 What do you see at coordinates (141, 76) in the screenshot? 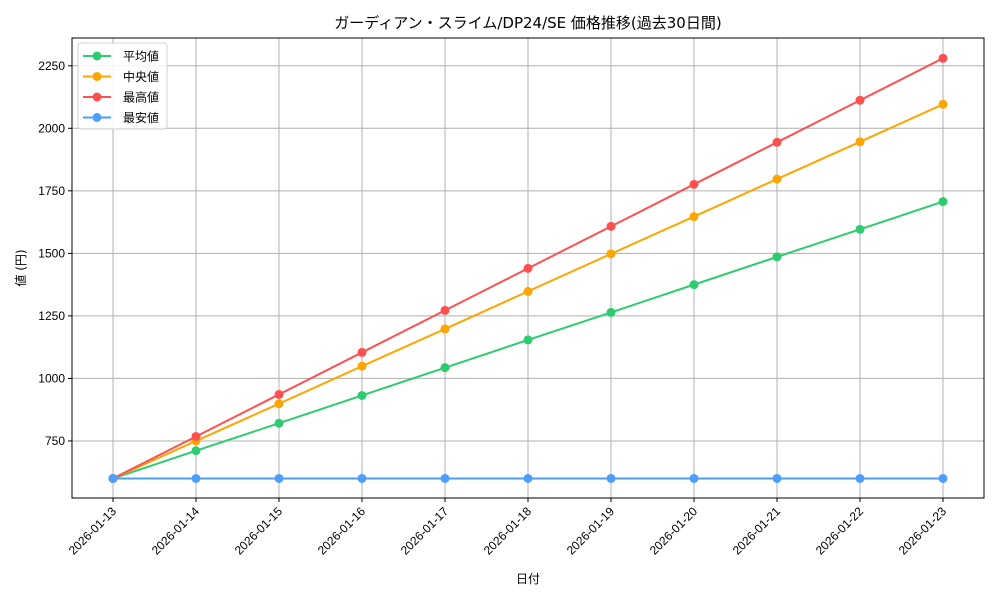
I see `legend-label: 中央値` at bounding box center [141, 76].